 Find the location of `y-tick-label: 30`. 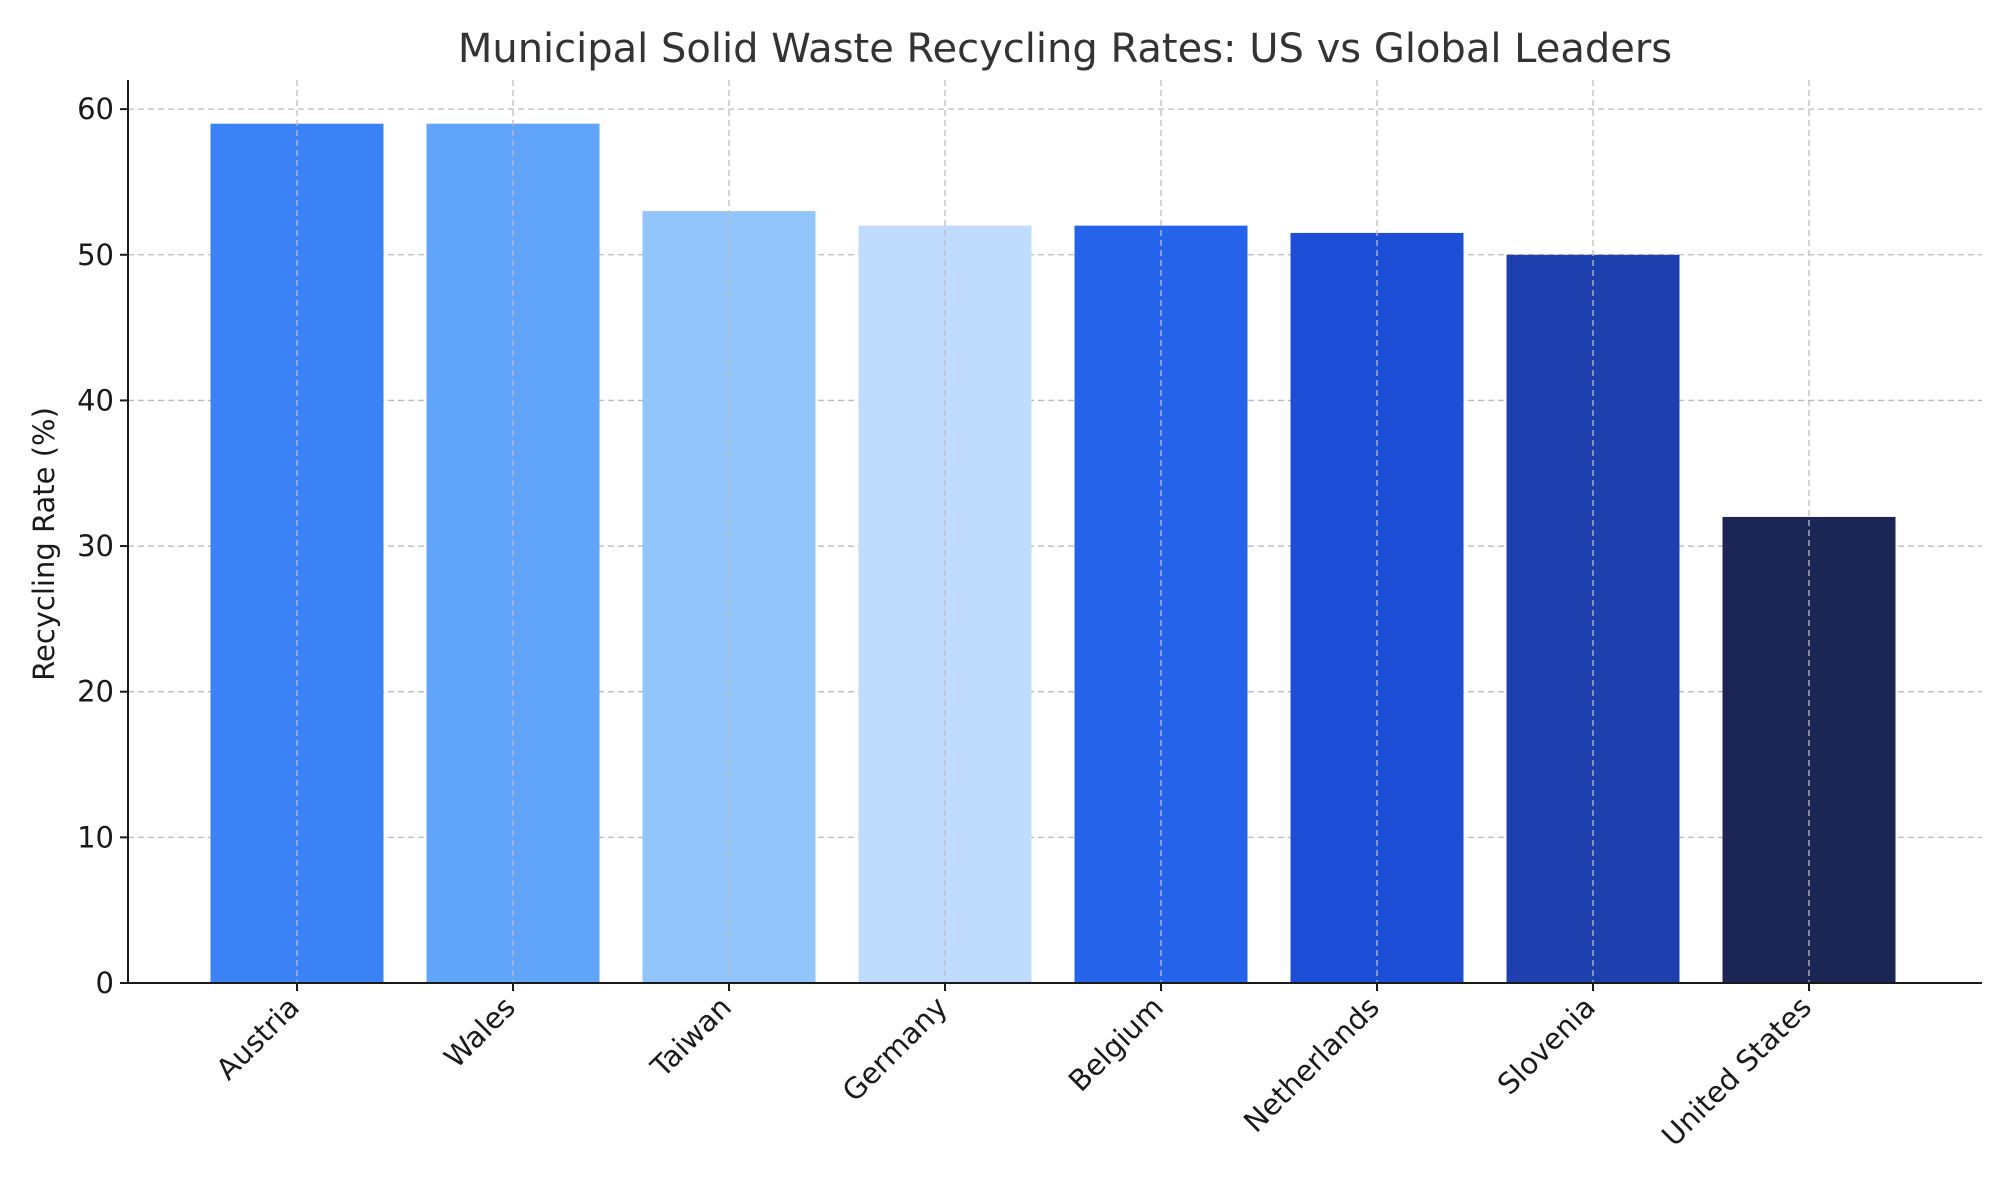

y-tick-label: 30 is located at coordinates (95, 546).